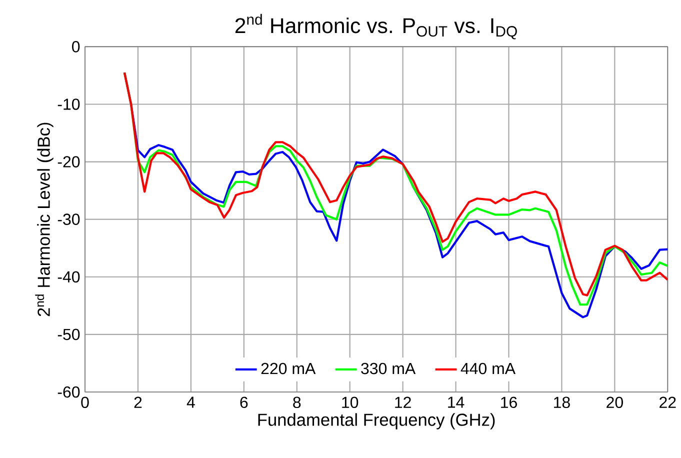 Image resolution: width=681 pixels, height=458 pixels. Describe the element at coordinates (488, 368) in the screenshot. I see `legend-label: 440 mA` at that location.